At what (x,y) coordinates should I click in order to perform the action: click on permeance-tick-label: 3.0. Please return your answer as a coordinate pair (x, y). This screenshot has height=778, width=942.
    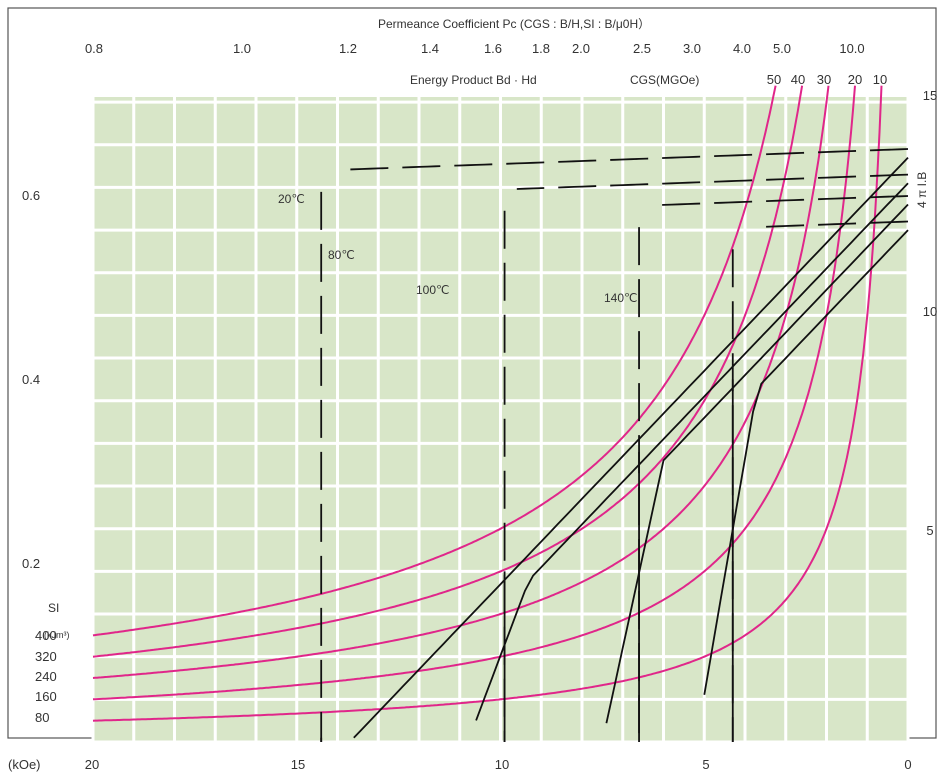
    Looking at the image, I should click on (692, 48).